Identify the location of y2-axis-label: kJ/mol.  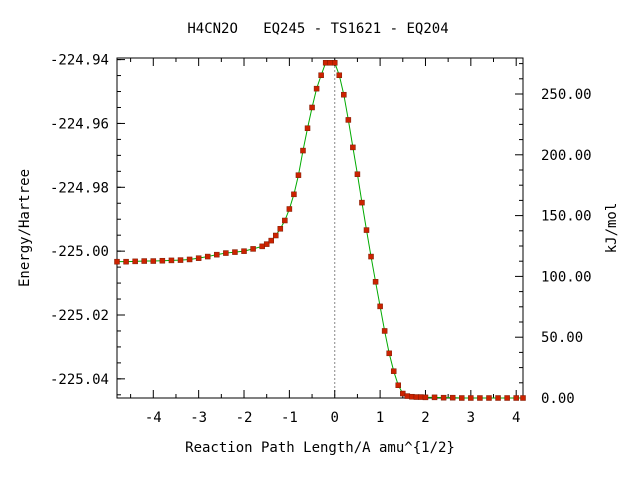
(612, 228).